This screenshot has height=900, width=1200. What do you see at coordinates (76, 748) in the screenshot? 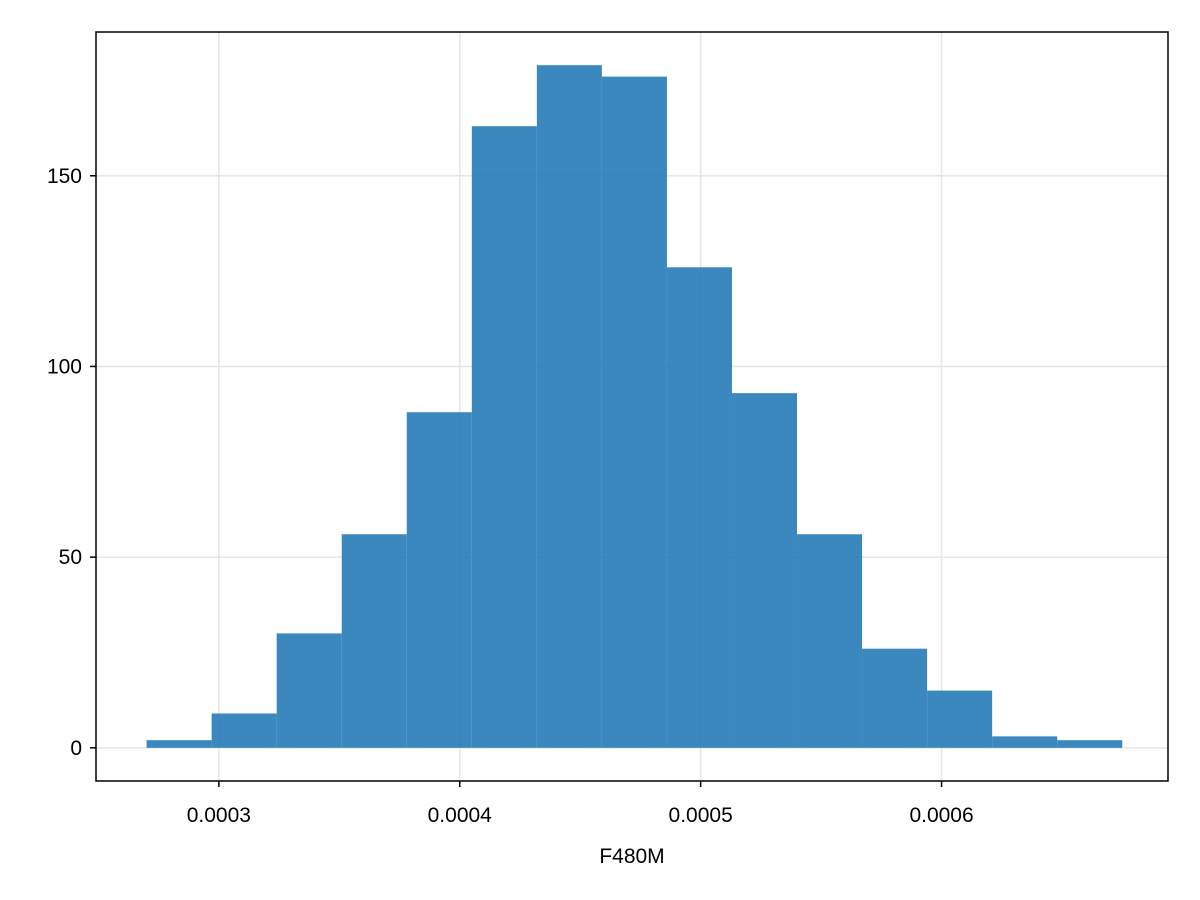
I see `y-tick-label: 0` at bounding box center [76, 748].